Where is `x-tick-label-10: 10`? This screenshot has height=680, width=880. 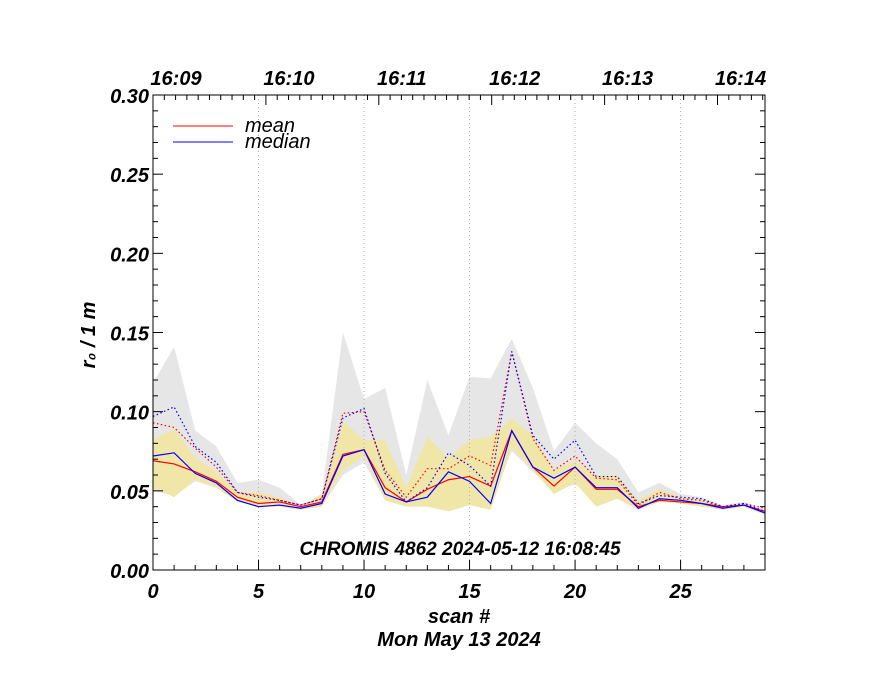
x-tick-label-10: 10 is located at coordinates (364, 592).